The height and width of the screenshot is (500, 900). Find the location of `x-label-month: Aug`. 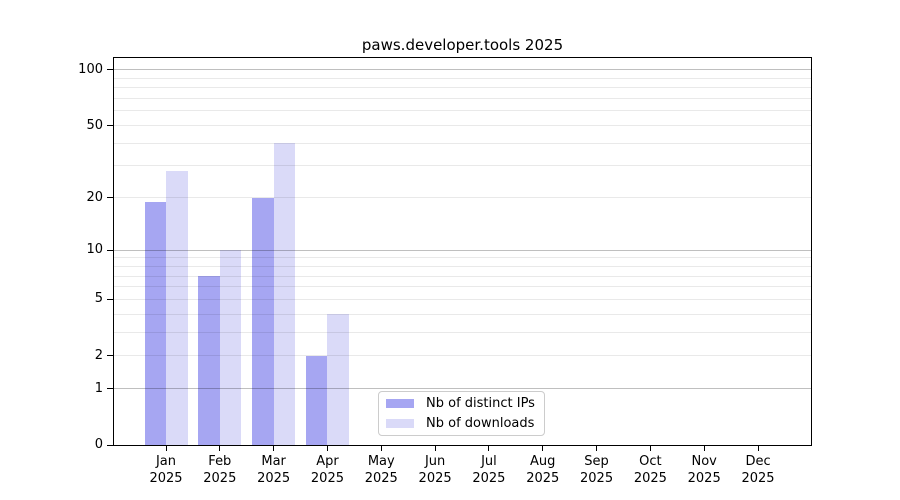

x-label-month: Aug is located at coordinates (543, 461).